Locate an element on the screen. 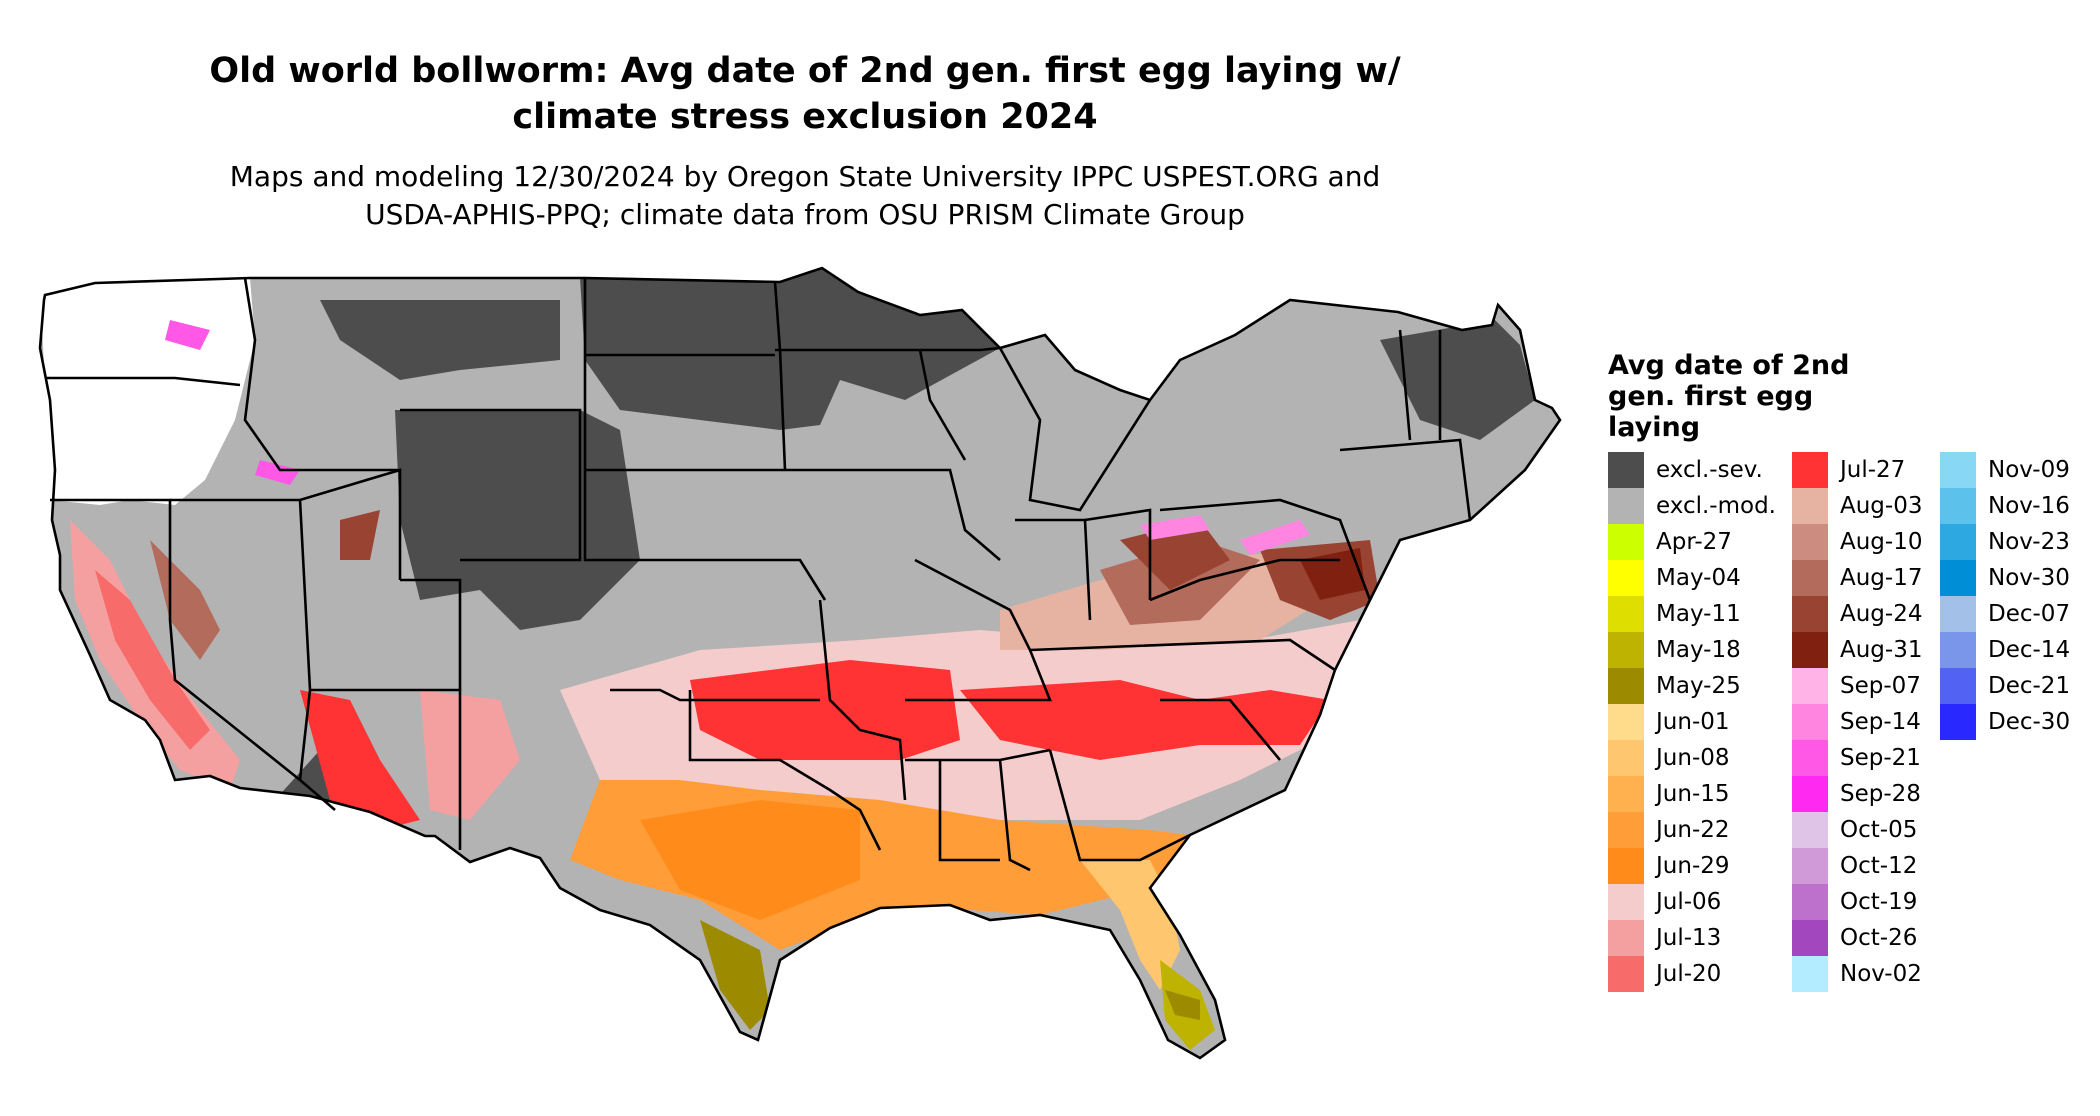  legend-item: Sep-28 is located at coordinates (1882, 794).